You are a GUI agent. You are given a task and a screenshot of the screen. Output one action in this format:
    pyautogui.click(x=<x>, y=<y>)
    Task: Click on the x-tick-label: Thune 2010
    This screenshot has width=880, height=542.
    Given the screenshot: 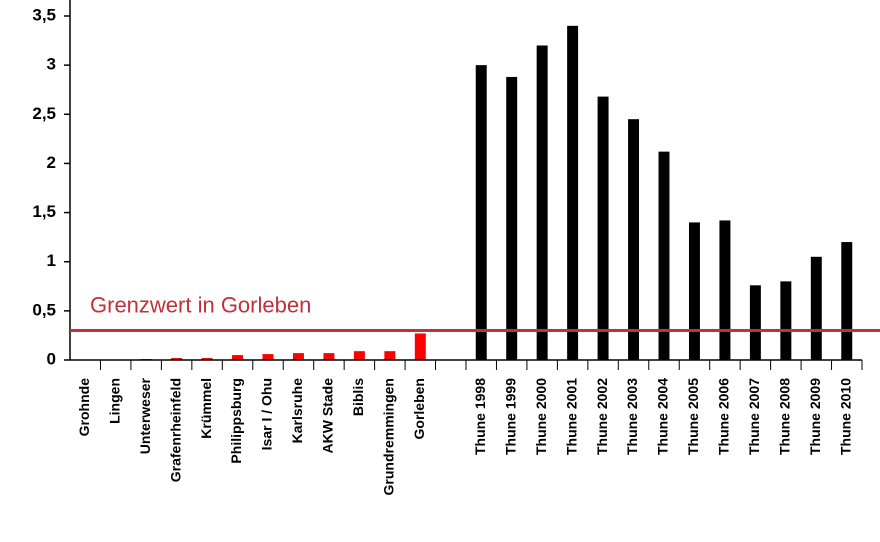 What is the action you would take?
    pyautogui.click(x=845, y=416)
    